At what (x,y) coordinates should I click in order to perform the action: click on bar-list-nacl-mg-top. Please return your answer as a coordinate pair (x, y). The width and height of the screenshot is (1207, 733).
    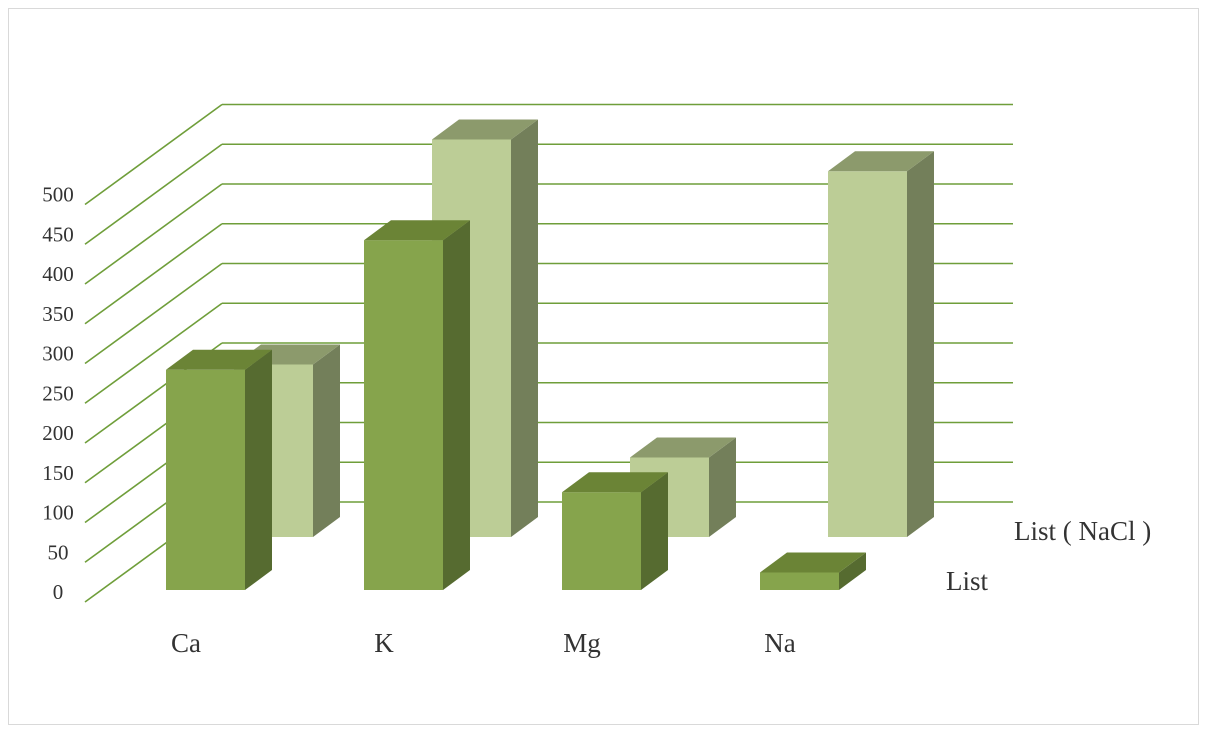
    Looking at the image, I should click on (683, 447).